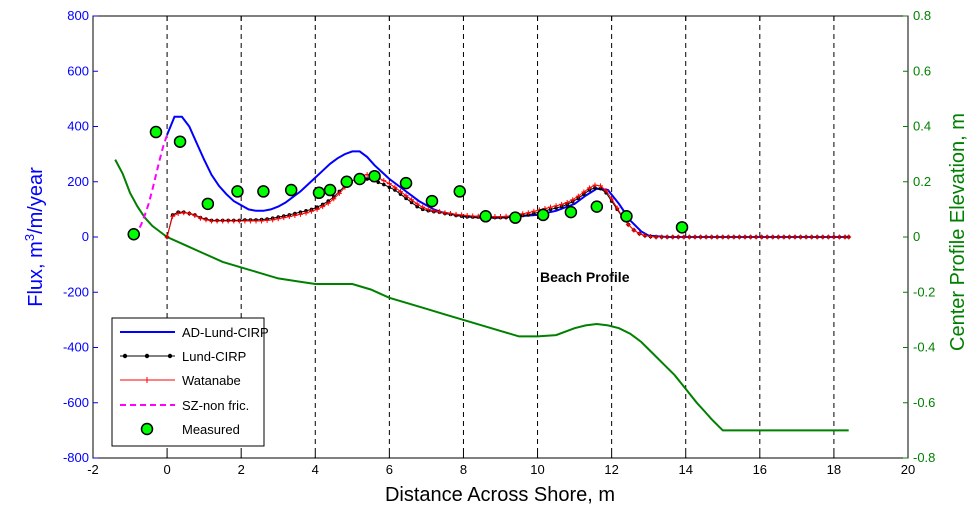 The width and height of the screenshot is (977, 507). What do you see at coordinates (389, 469) in the screenshot?
I see `x-tick-label-4: 6` at bounding box center [389, 469].